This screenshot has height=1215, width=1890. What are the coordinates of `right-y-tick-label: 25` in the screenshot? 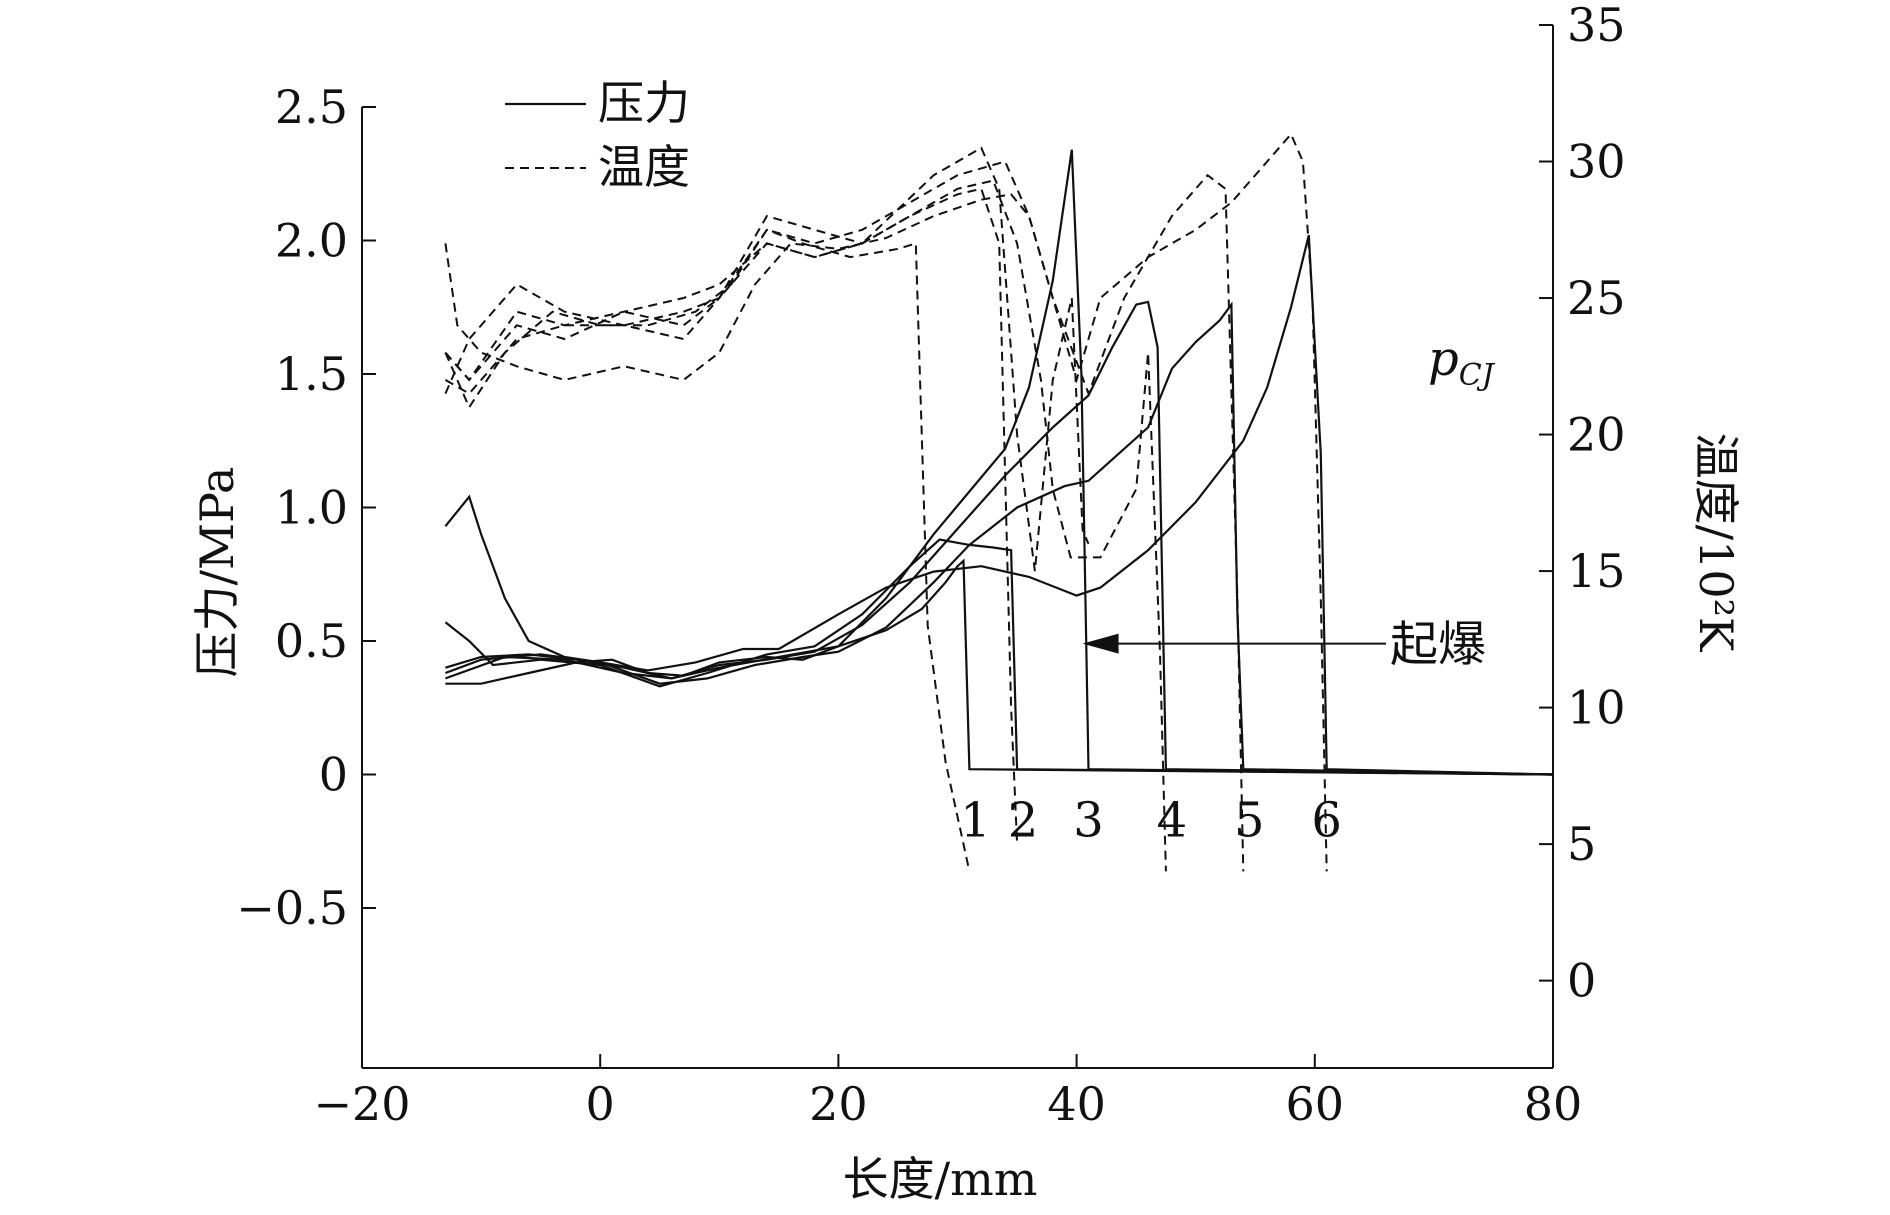 It's located at (1596, 298).